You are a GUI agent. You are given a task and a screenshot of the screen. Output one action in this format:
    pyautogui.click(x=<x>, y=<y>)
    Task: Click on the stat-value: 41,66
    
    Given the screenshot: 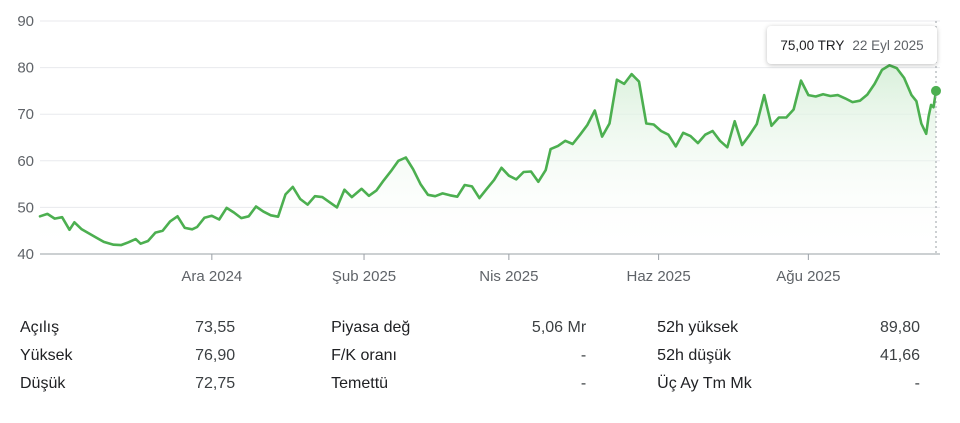 What is the action you would take?
    pyautogui.click(x=899, y=355)
    